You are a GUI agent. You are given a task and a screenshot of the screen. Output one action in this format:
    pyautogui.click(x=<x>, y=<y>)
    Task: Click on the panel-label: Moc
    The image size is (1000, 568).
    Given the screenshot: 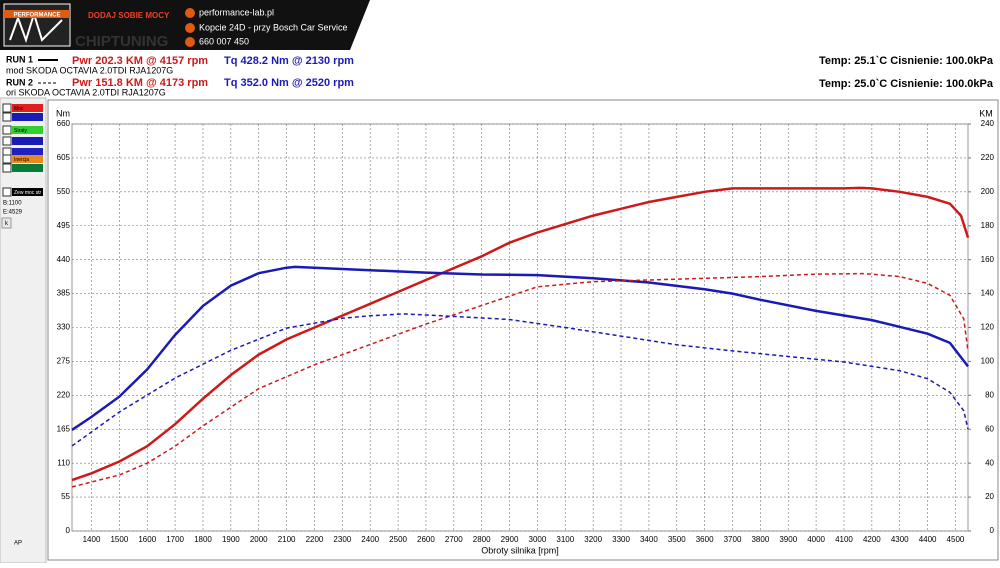 What is the action you would take?
    pyautogui.click(x=19, y=109)
    